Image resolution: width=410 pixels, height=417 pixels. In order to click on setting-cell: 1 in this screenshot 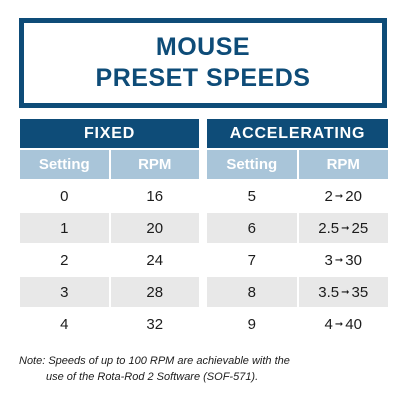, I will do `click(64, 228)`.